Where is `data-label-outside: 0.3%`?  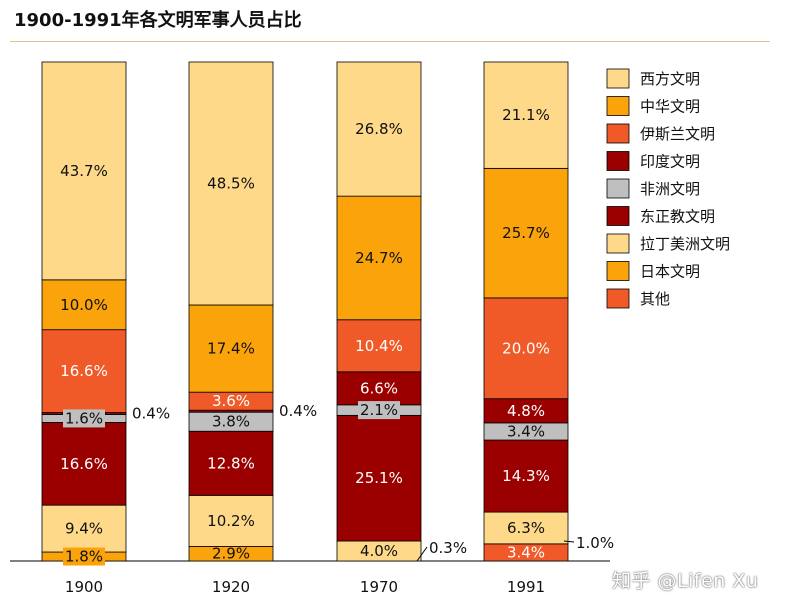 data-label-outside: 0.3% is located at coordinates (448, 548).